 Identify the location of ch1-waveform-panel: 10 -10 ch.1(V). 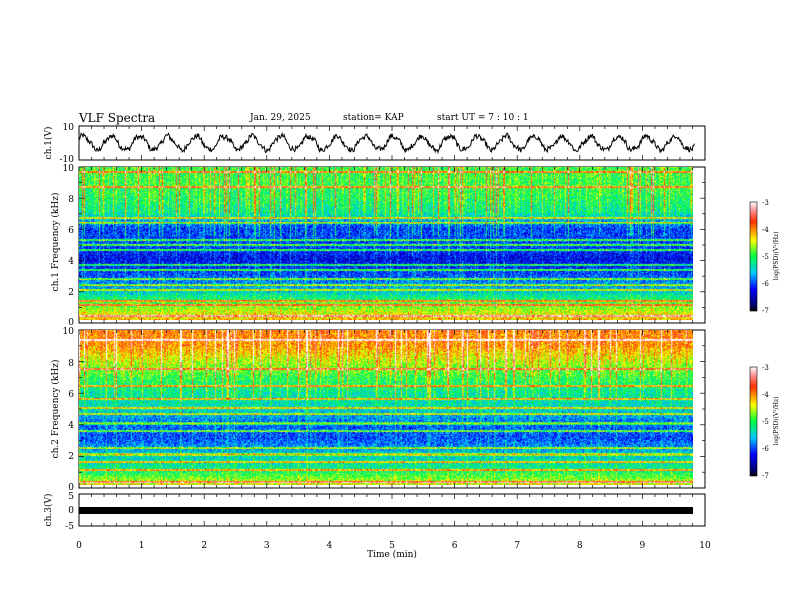
(374, 144).